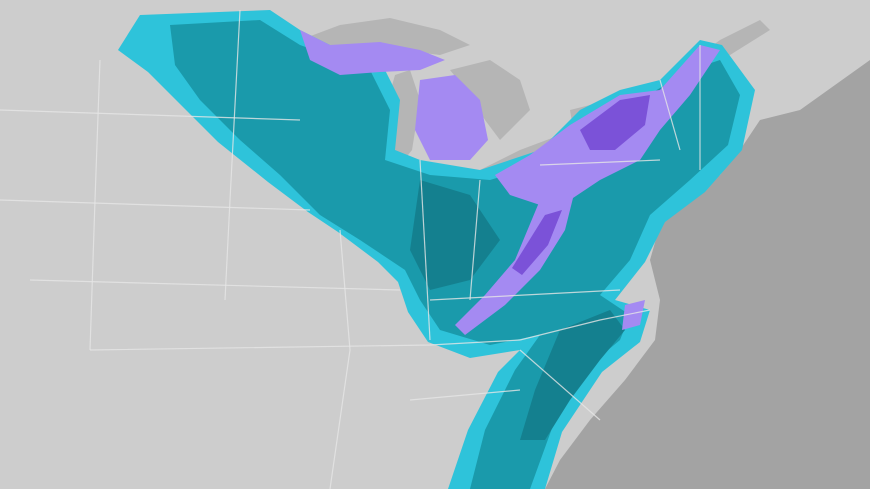 The width and height of the screenshot is (870, 489). Describe the element at coordinates (633, 315) in the screenshot. I see `snow-light-delmarva` at that location.